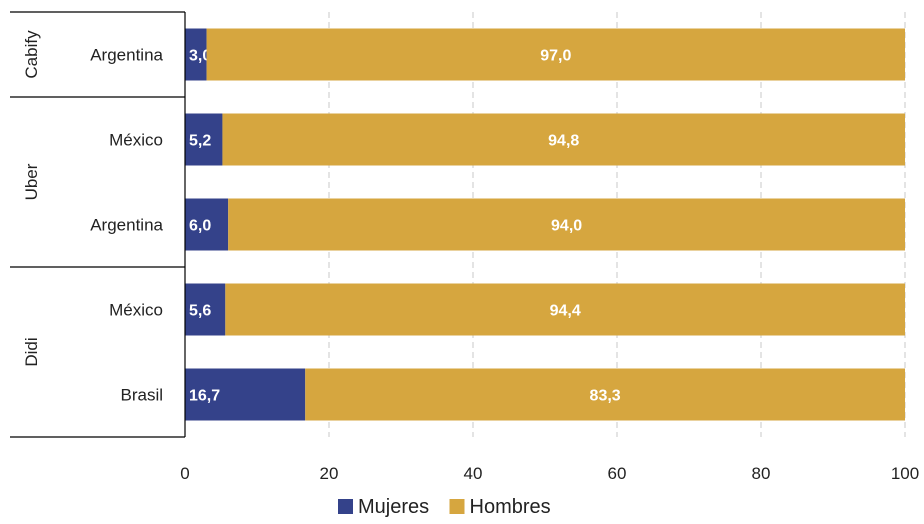 This screenshot has width=924, height=524. Describe the element at coordinates (761, 473) in the screenshot. I see `x-tick-label-80: 80` at that location.